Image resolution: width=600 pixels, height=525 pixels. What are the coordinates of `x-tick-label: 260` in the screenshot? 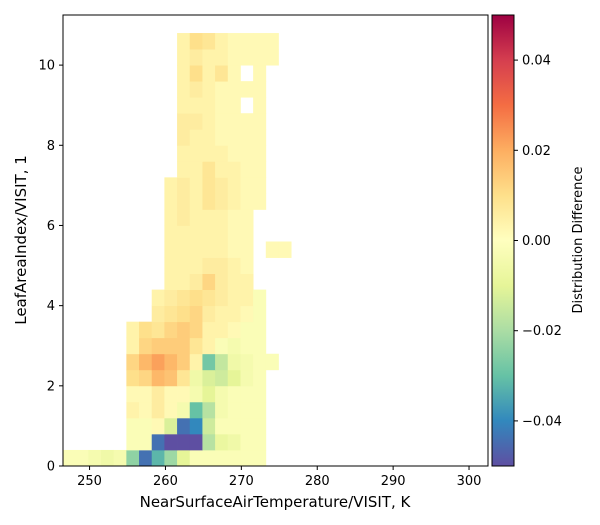 It's located at (165, 481).